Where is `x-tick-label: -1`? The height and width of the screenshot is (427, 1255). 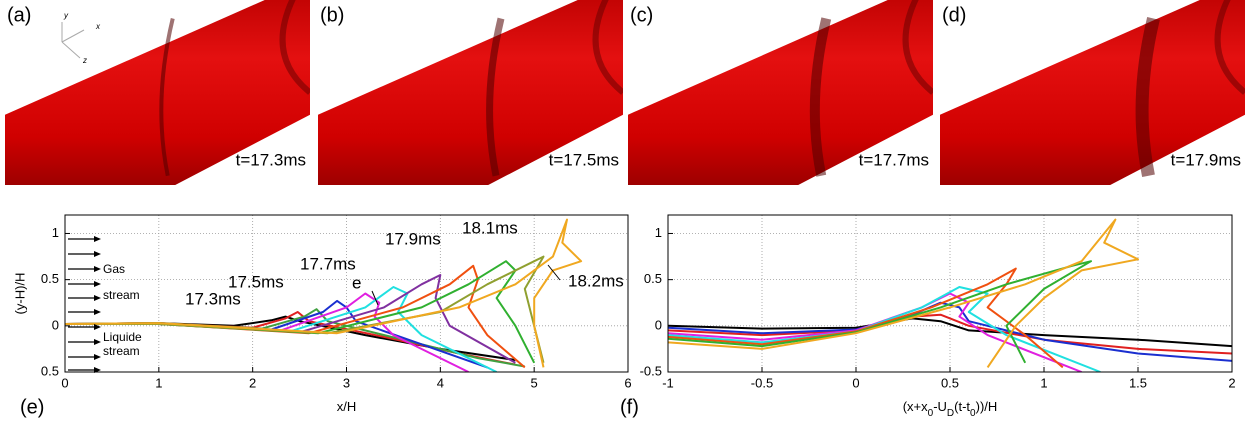 x-tick-label: -1 is located at coordinates (668, 382).